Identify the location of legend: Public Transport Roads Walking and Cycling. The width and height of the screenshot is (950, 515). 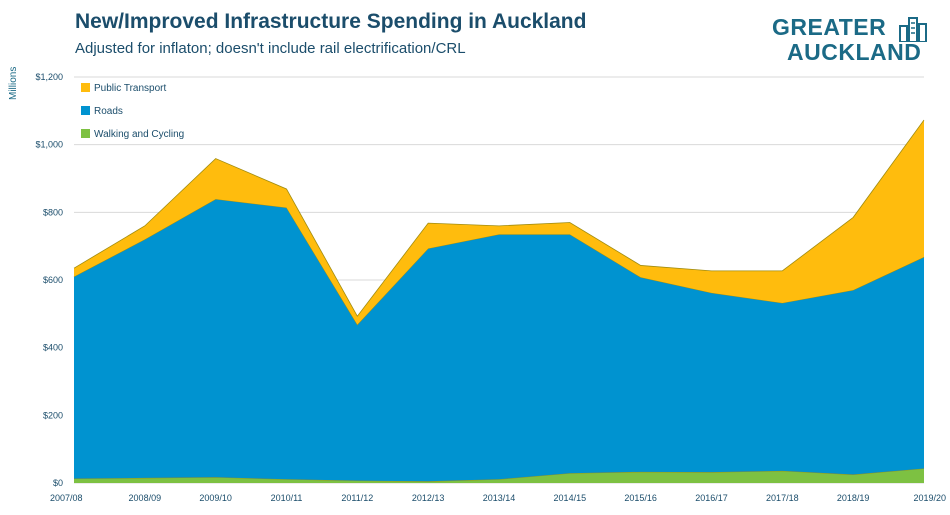
(132, 111).